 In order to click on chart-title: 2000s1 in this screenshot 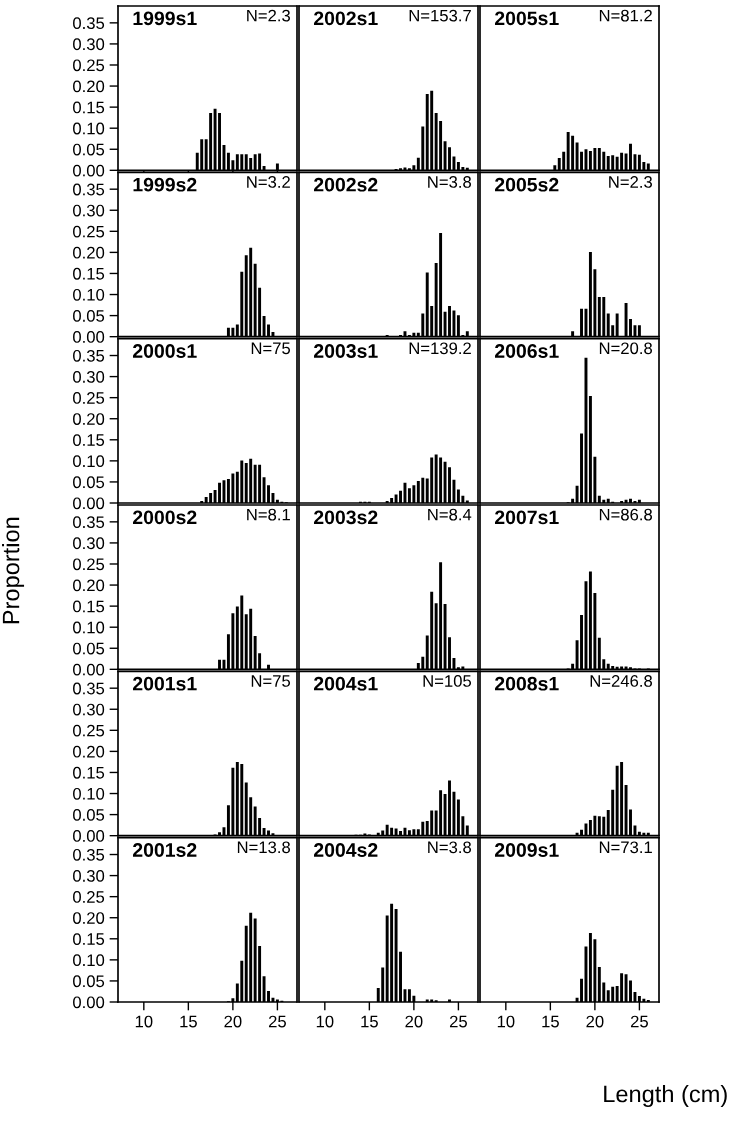, I will do `click(164, 351)`.